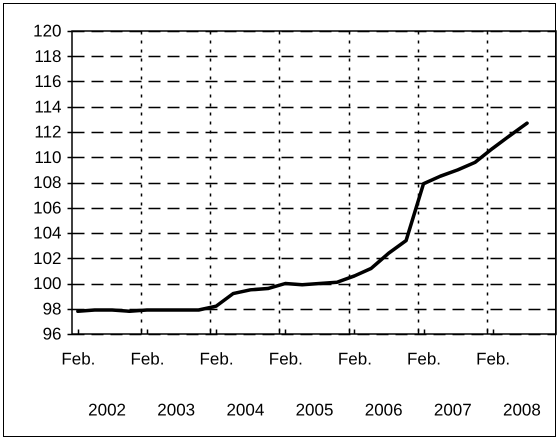  Describe the element at coordinates (245, 410) in the screenshot. I see `x2-tick-label: 2004` at that location.